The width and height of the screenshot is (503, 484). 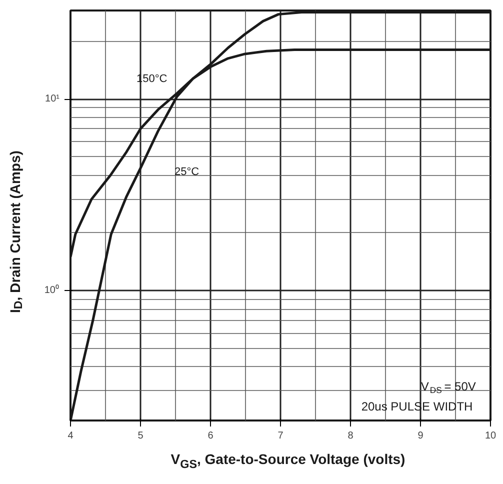 I want to click on y-tick-label: 10¹, so click(x=52, y=99).